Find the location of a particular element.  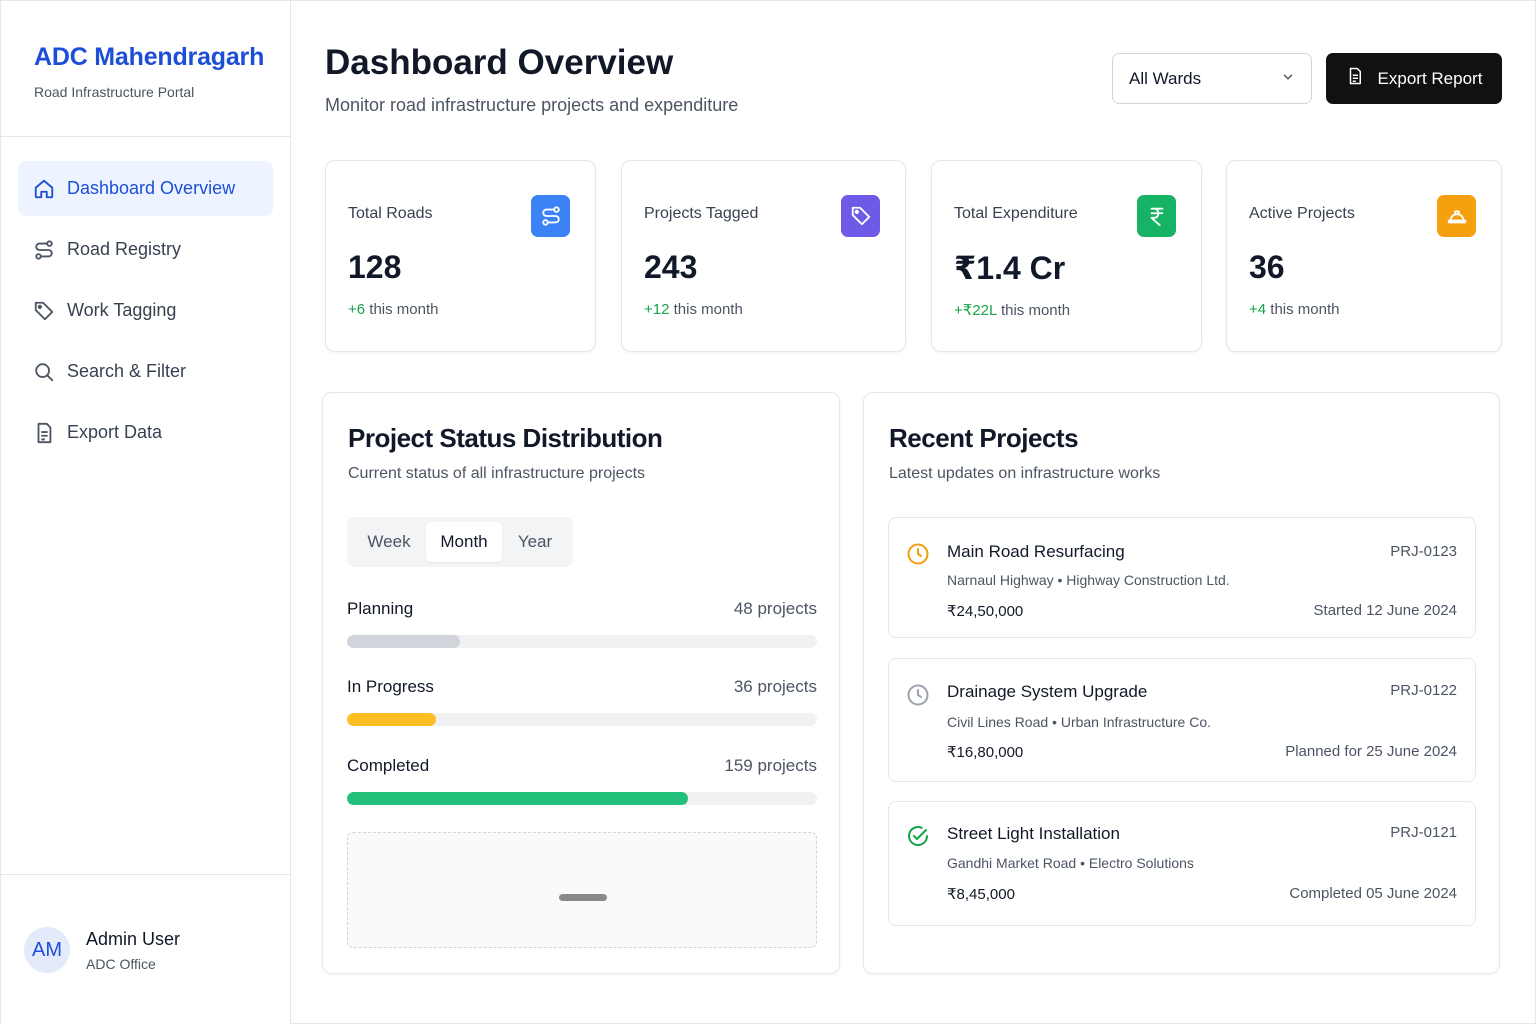

stat-value: 243 is located at coordinates (671, 267).